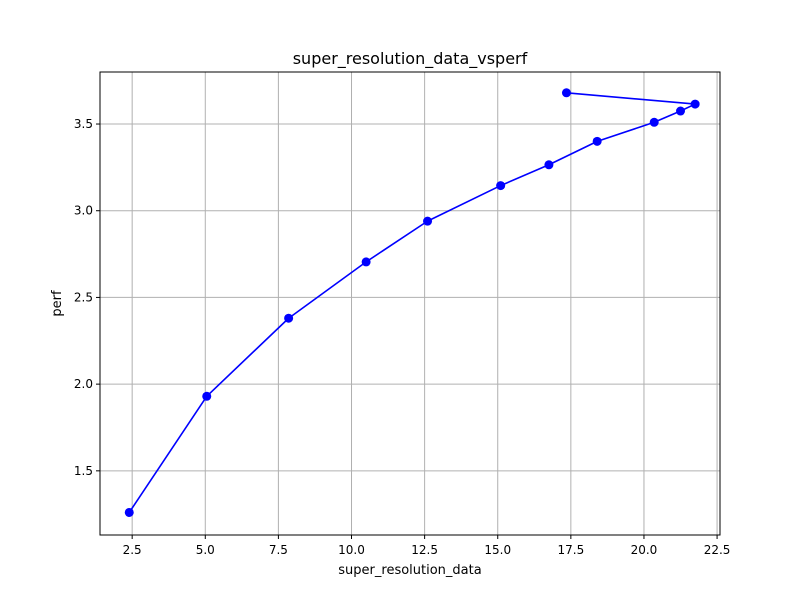  Describe the element at coordinates (410, 59) in the screenshot. I see `chart-title: super_resolution_data_vsperf` at that location.